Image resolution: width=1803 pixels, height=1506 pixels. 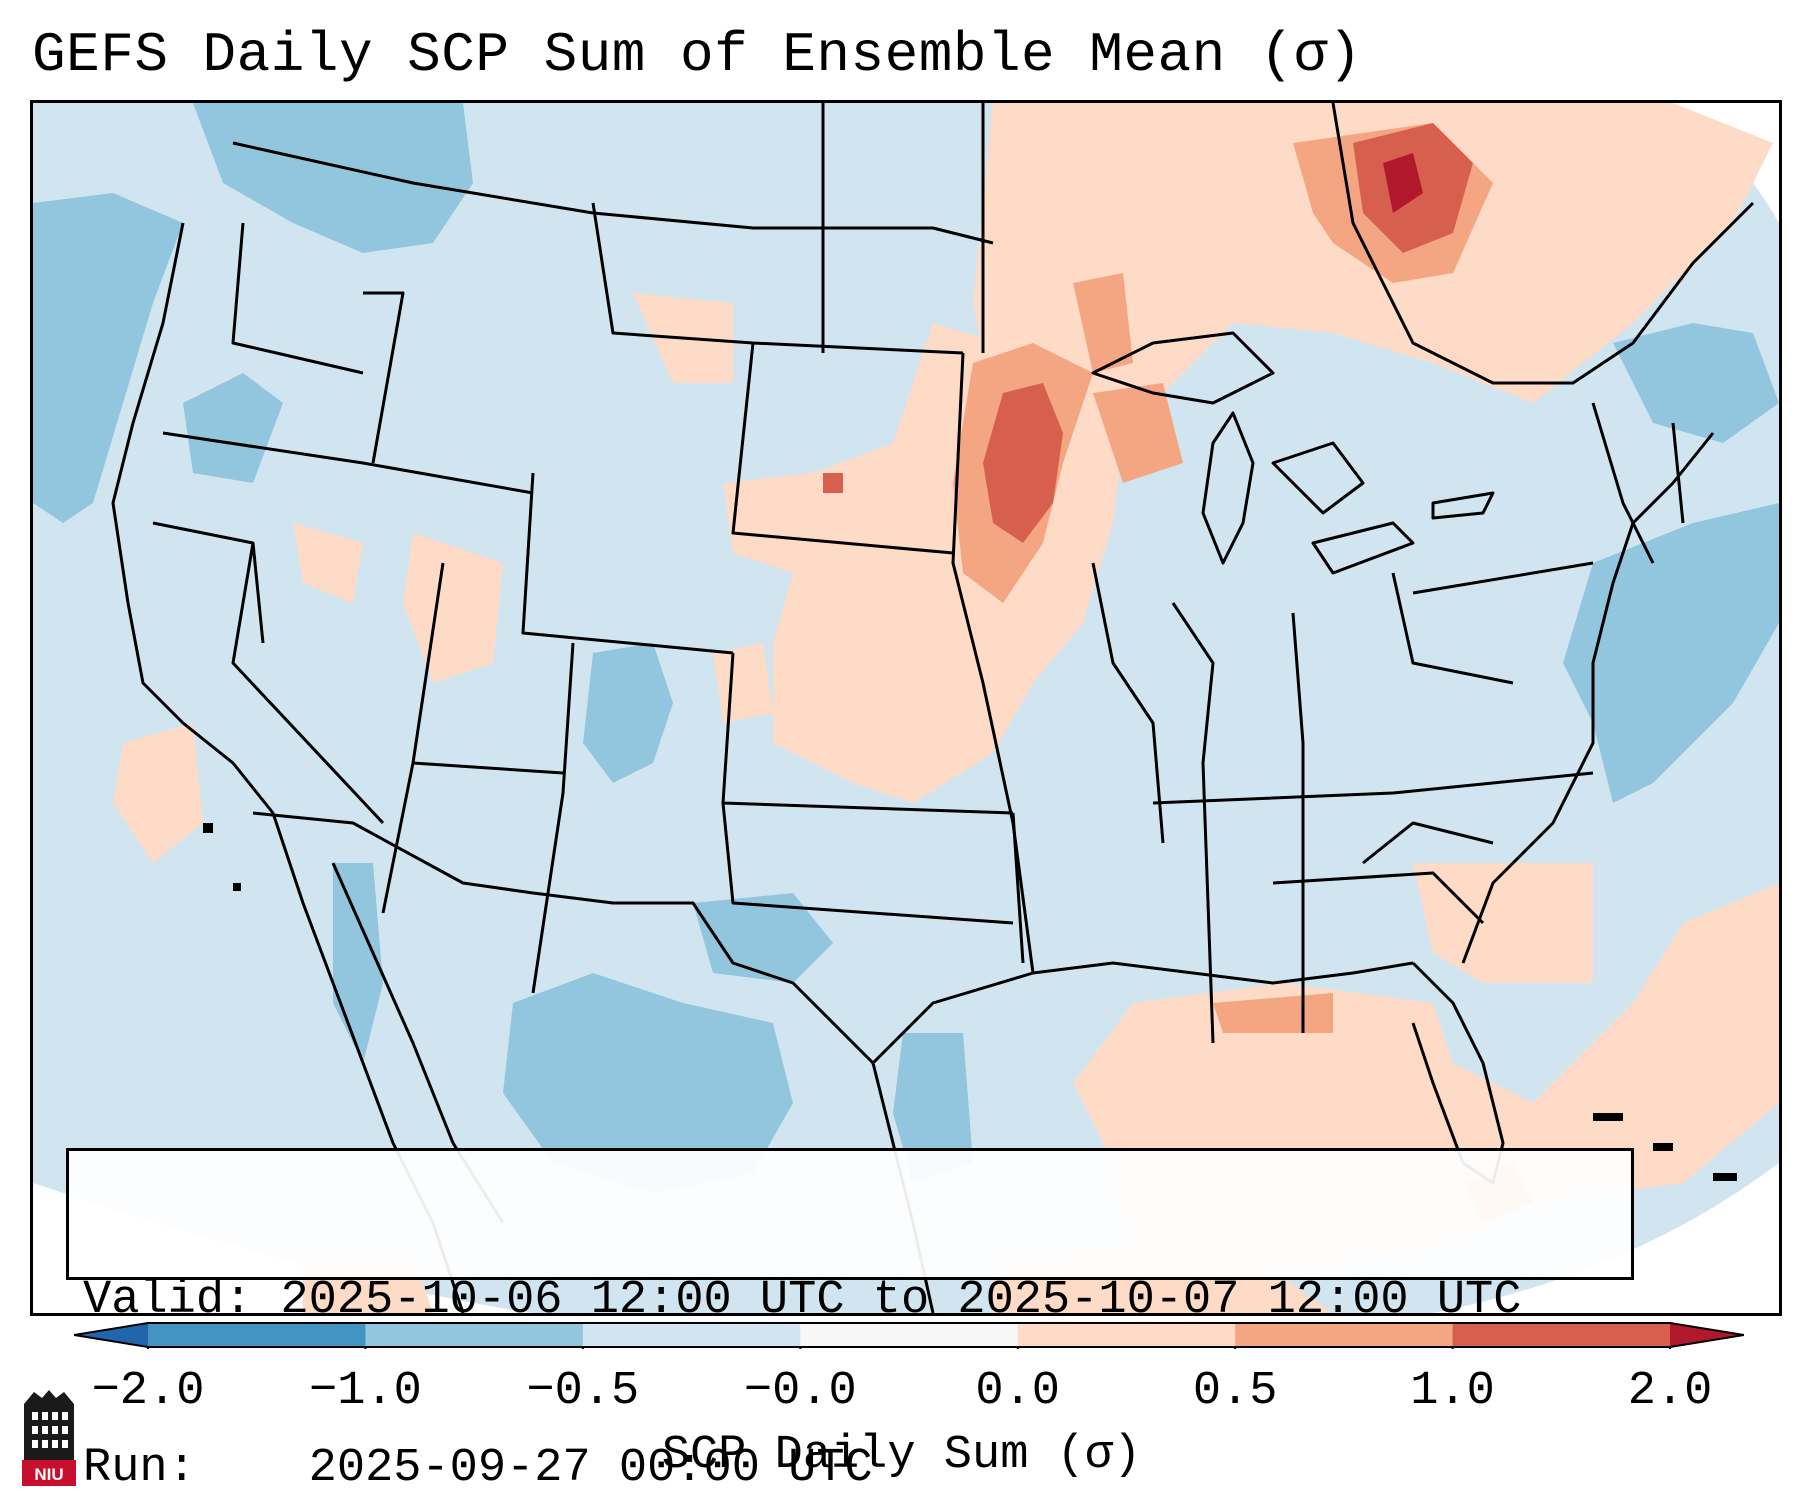 What do you see at coordinates (1373, 788) in the screenshot?
I see `tennessee-nc-line` at bounding box center [1373, 788].